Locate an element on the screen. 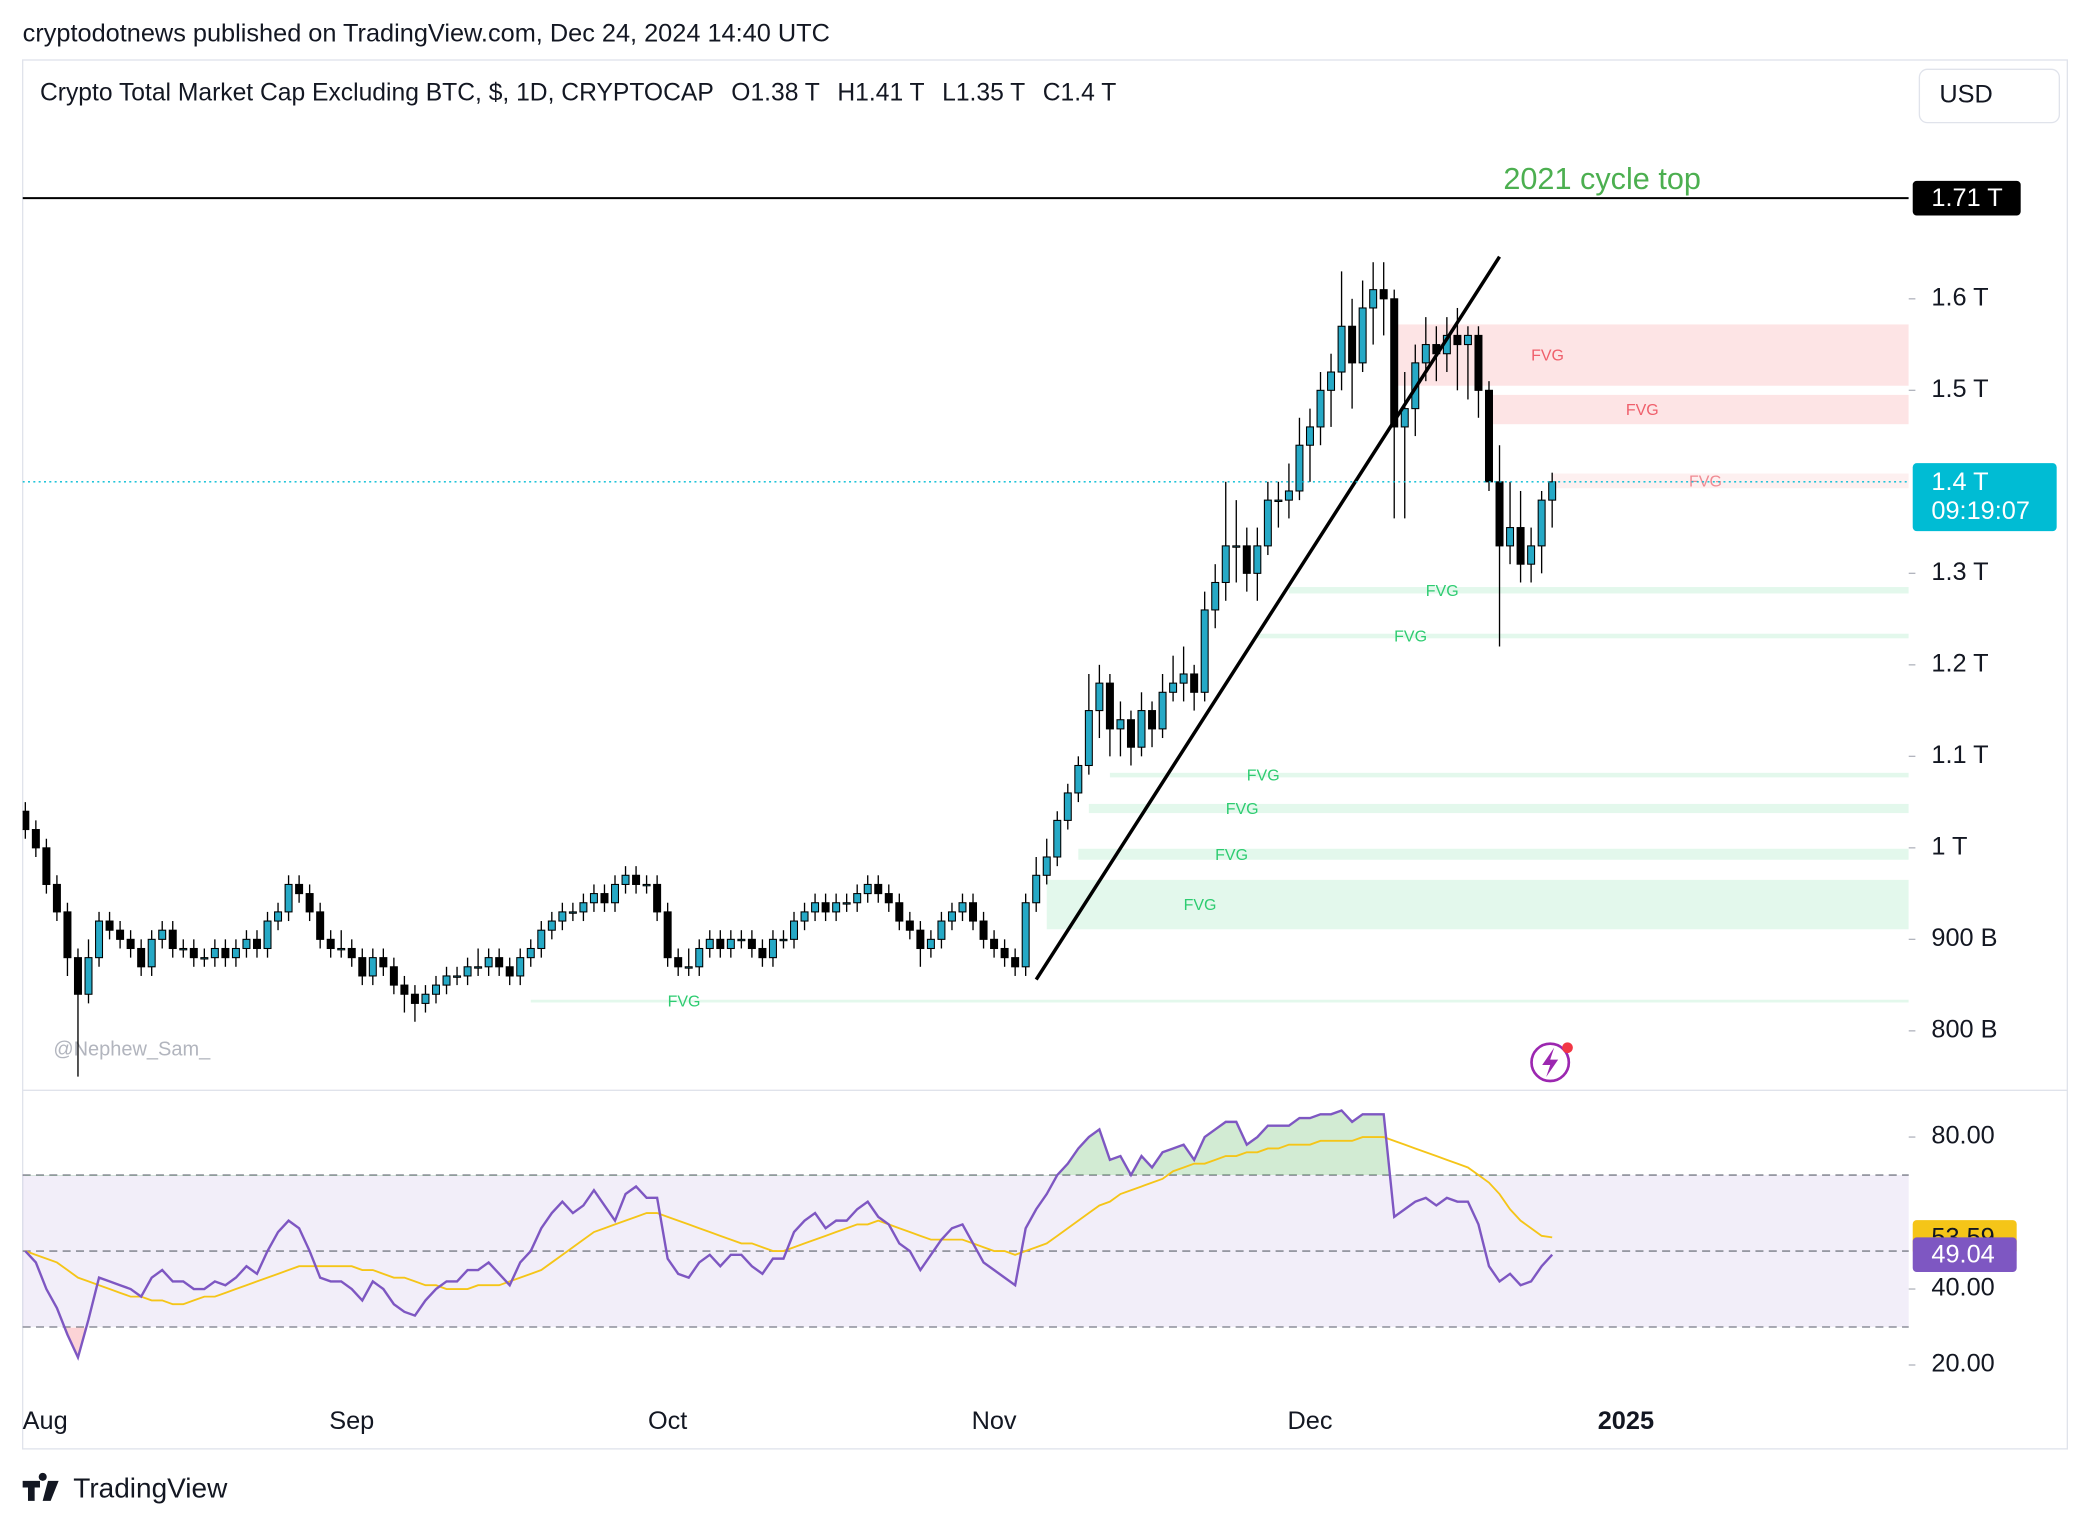 The width and height of the screenshot is (2090, 1527). currency-button is located at coordinates (1989, 96).